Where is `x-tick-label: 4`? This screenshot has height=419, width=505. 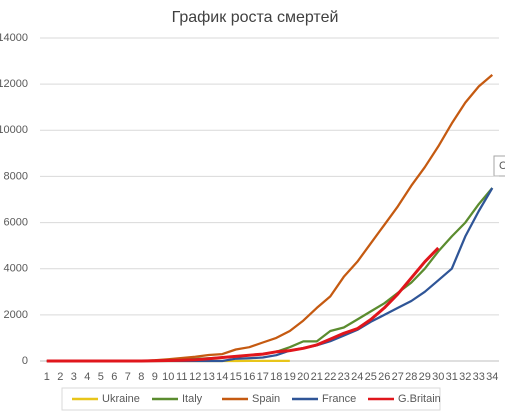 x-tick-label: 4 is located at coordinates (87, 377).